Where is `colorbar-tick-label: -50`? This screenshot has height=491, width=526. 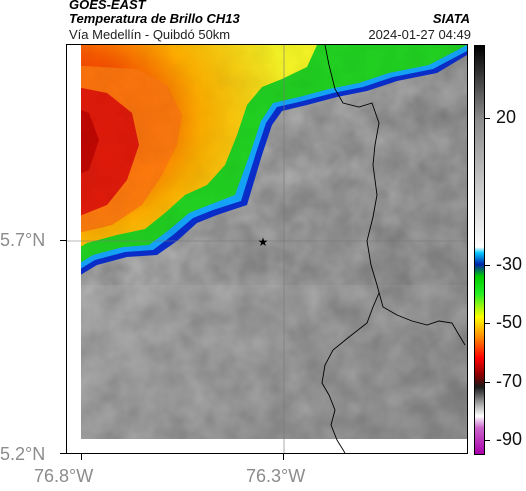 colorbar-tick-label: -50 is located at coordinates (509, 322).